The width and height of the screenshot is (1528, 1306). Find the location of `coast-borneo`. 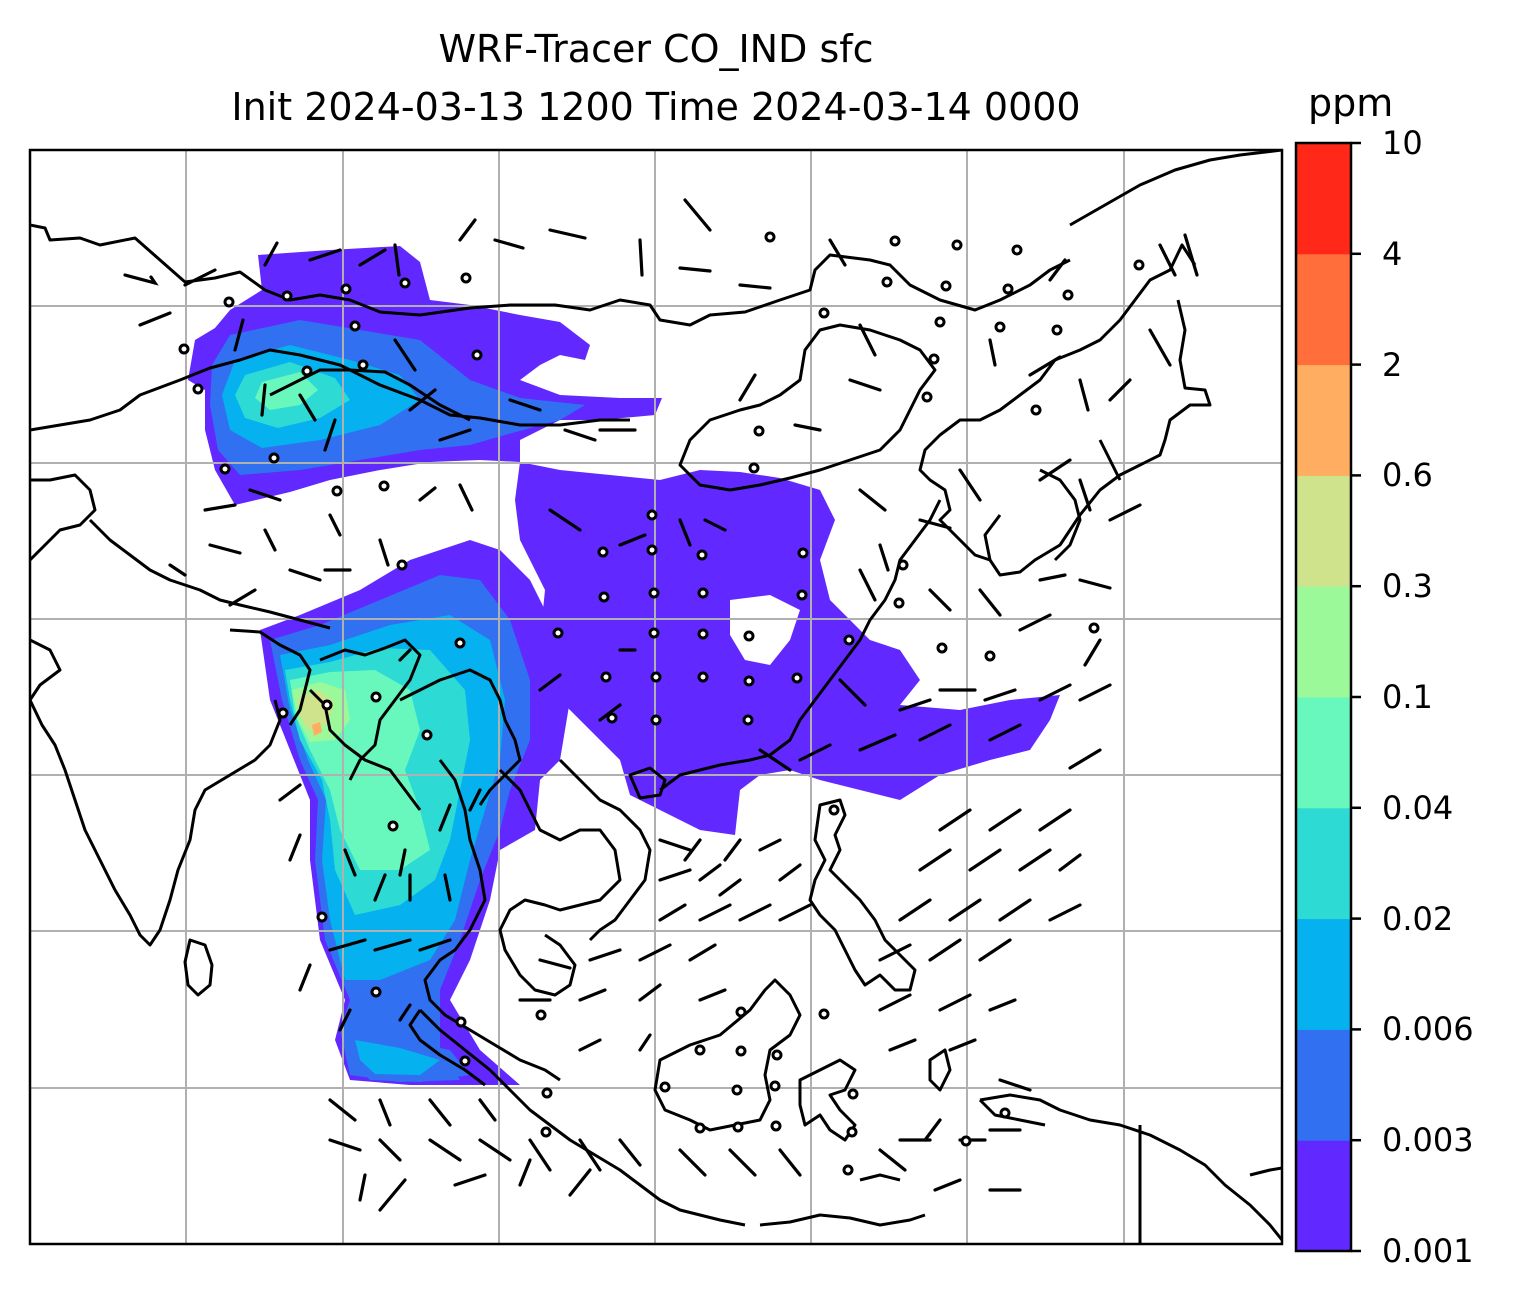

coast-borneo is located at coordinates (727, 1055).